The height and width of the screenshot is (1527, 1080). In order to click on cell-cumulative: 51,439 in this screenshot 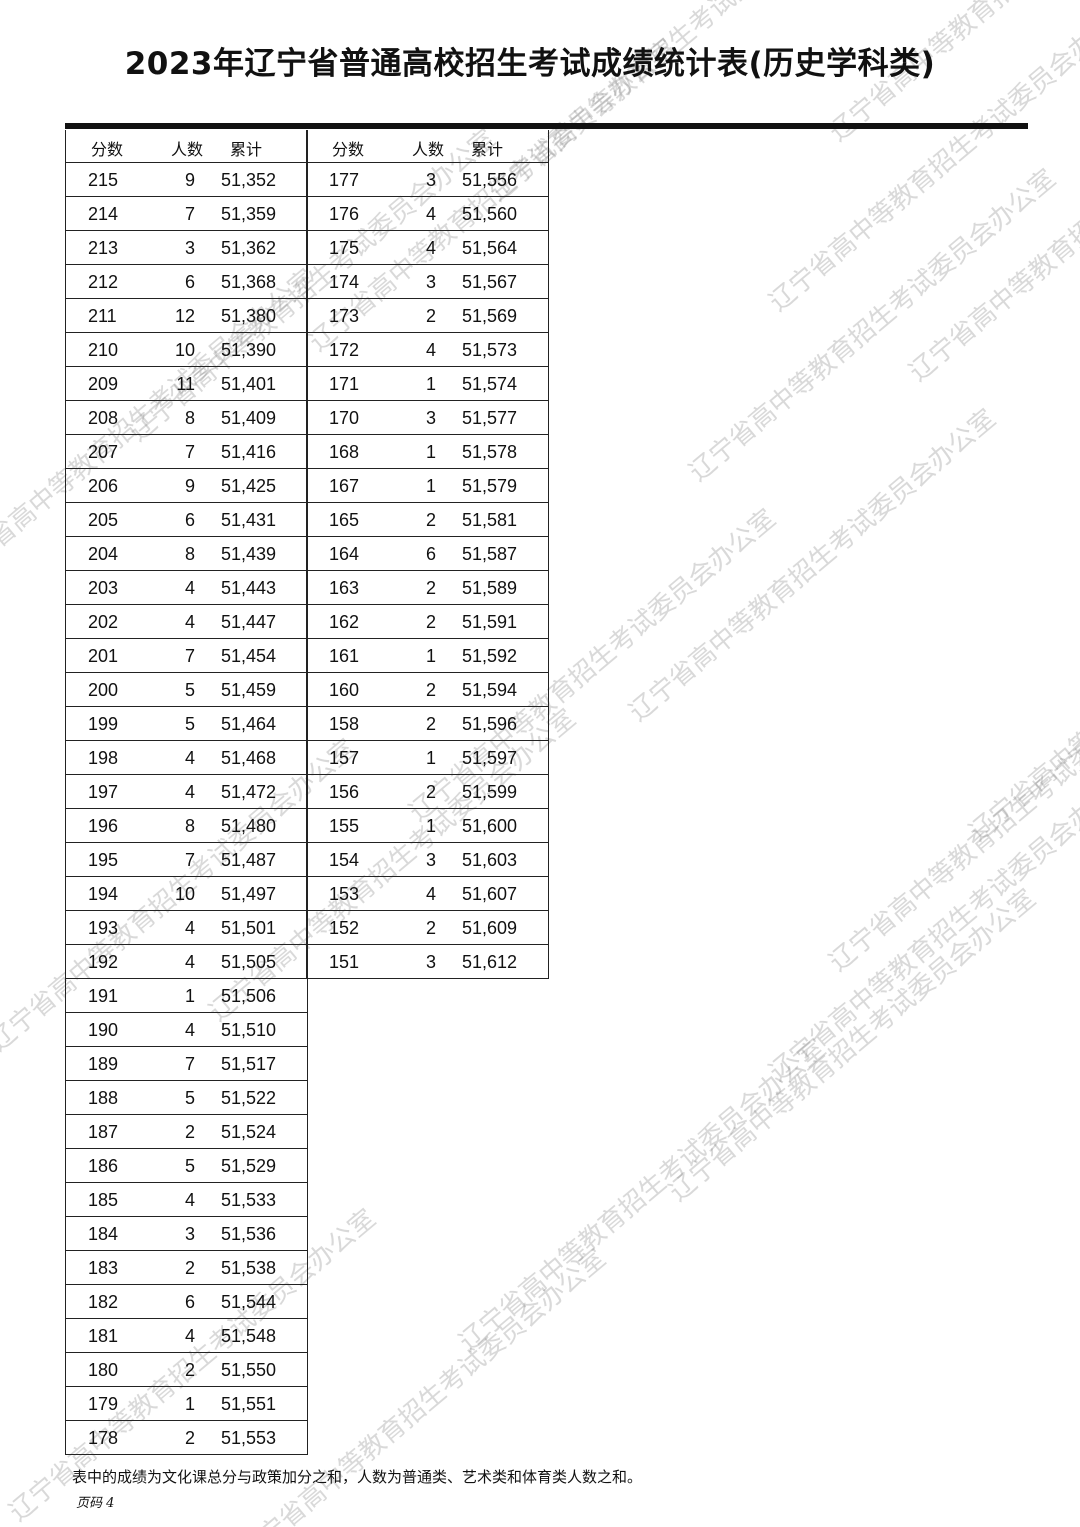, I will do `click(248, 554)`.